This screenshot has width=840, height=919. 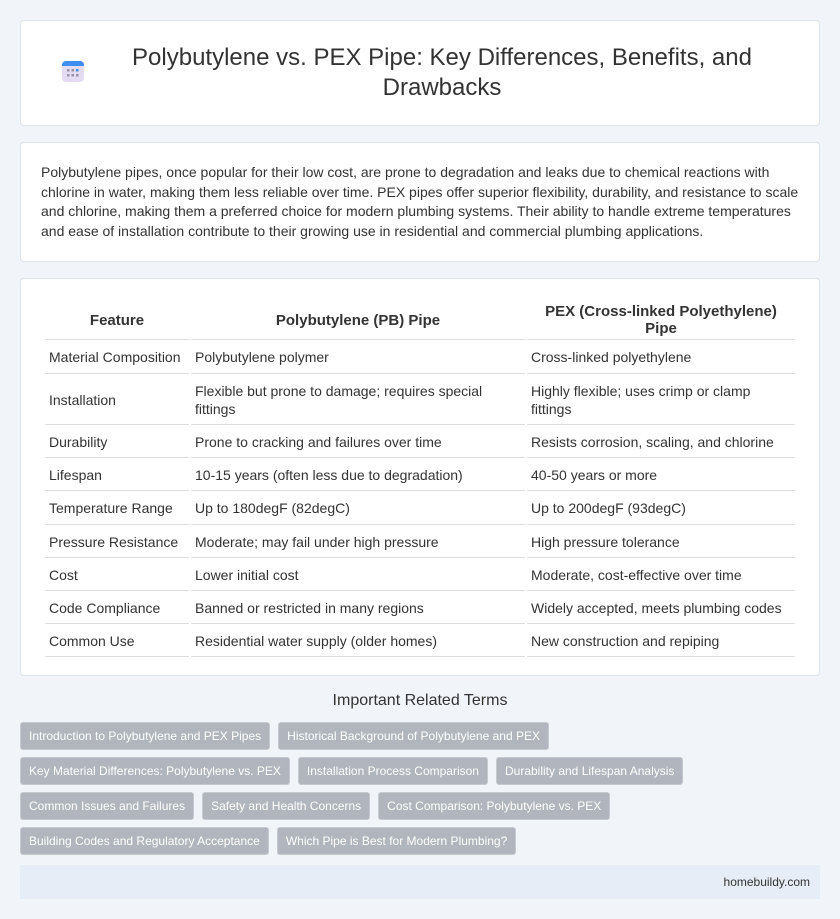 What do you see at coordinates (392, 771) in the screenshot?
I see `related-tag: Installation Process Comparison` at bounding box center [392, 771].